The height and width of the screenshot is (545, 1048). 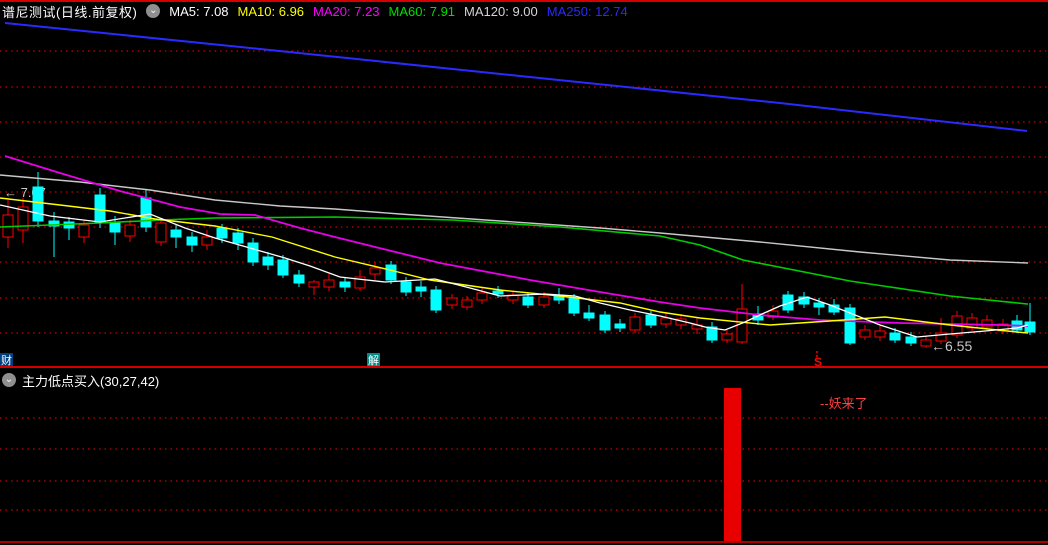 I want to click on signal-bar, so click(x=732, y=465).